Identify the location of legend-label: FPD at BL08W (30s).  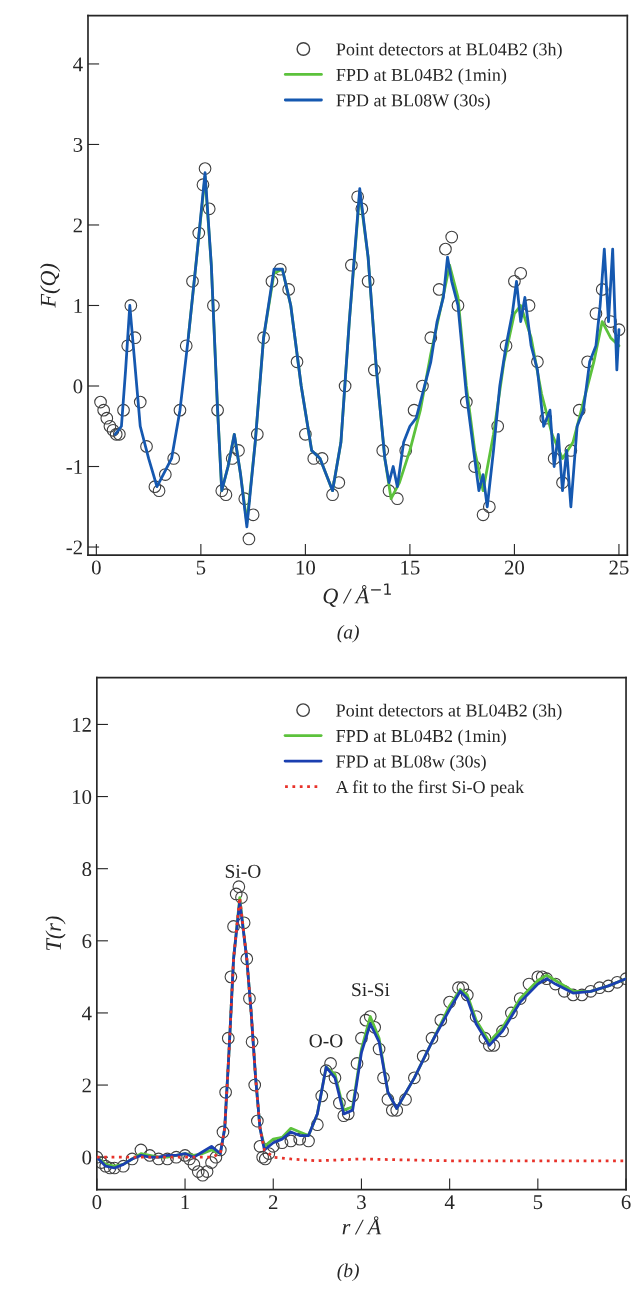
(413, 102).